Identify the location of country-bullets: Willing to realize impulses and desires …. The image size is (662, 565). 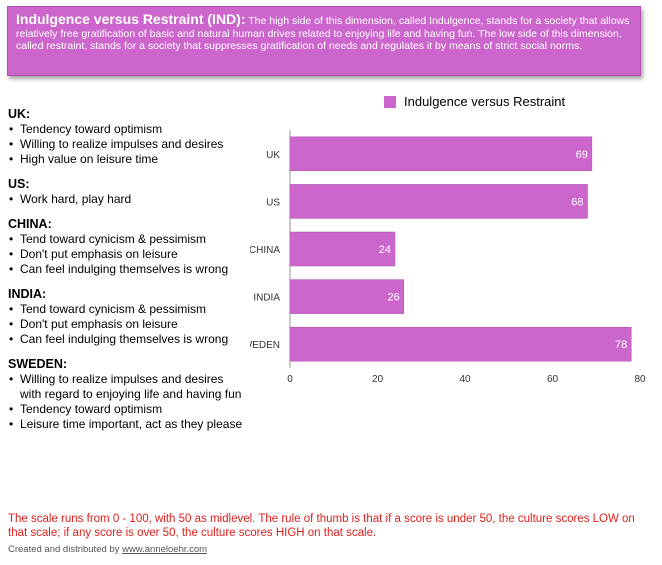
(128, 402).